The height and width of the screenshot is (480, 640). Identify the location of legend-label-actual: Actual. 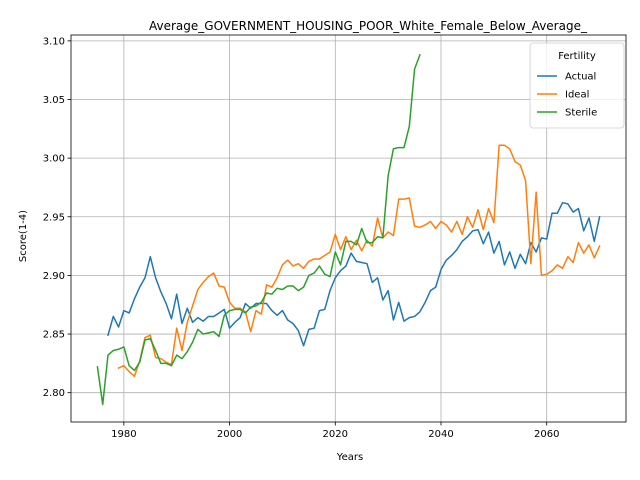
(580, 77).